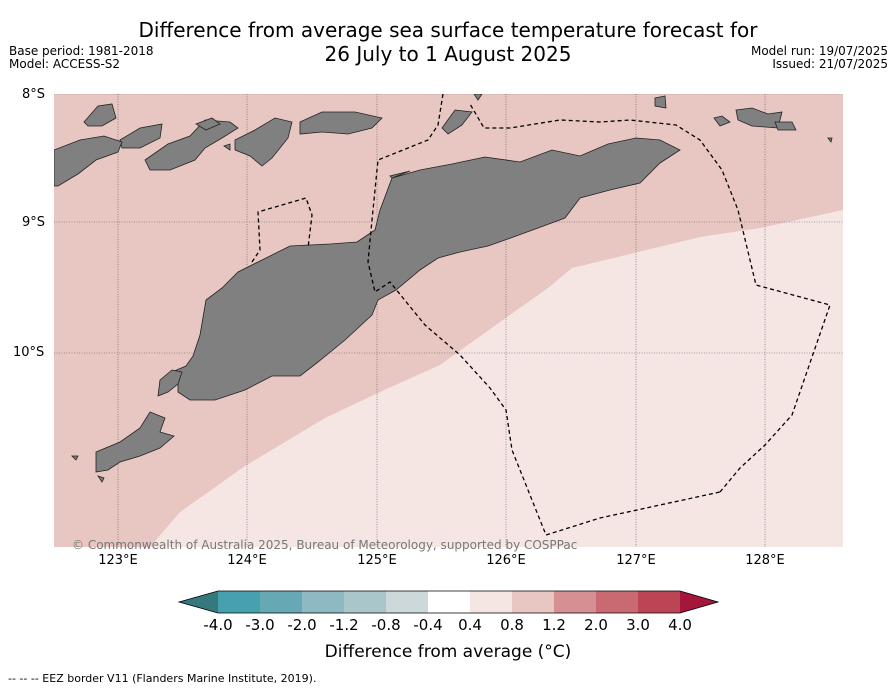 Image resolution: width=896 pixels, height=690 pixels. I want to click on lat-label-10s: 10°S, so click(29, 352).